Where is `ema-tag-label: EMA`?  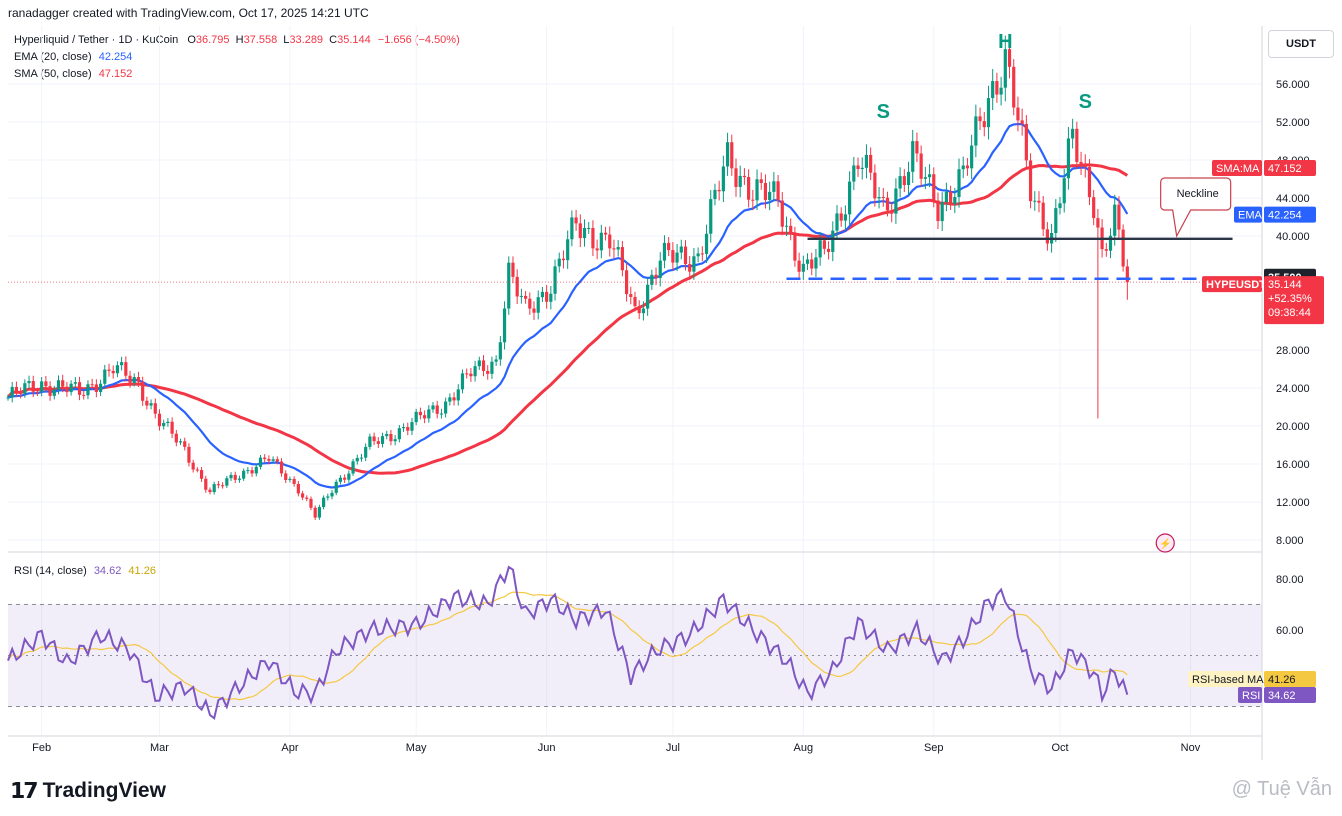
ema-tag-label: EMA is located at coordinates (1250, 216).